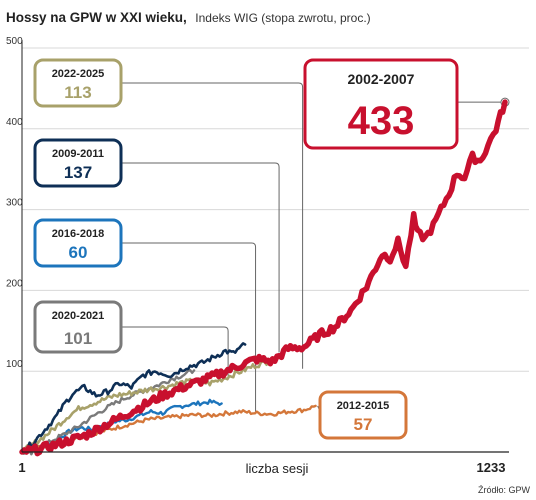 Image resolution: width=536 pixels, height=500 pixels. What do you see at coordinates (363, 424) in the screenshot?
I see `series-return-label: 57` at bounding box center [363, 424].